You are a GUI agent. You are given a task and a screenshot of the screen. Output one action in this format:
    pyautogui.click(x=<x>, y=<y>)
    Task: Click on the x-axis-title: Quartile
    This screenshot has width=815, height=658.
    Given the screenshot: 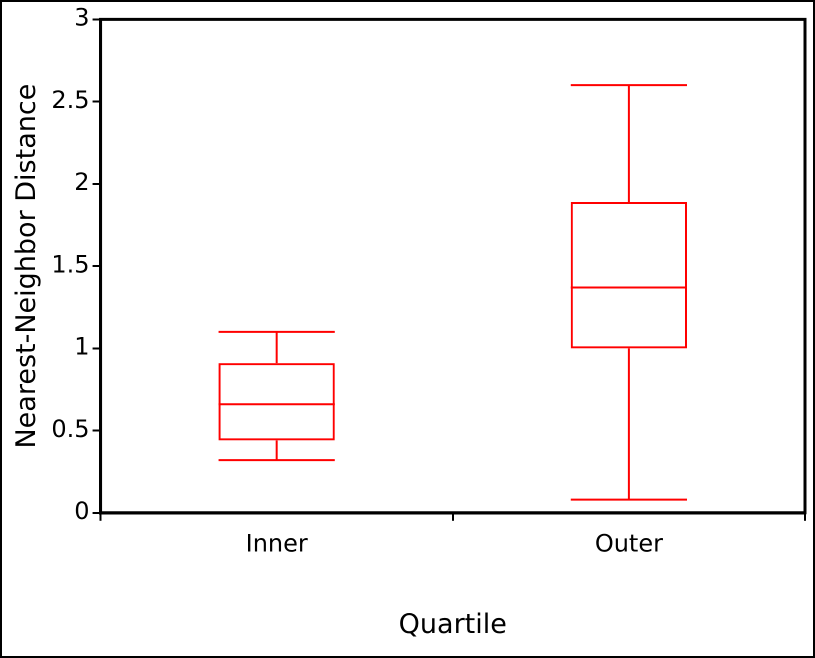 What is the action you would take?
    pyautogui.click(x=452, y=624)
    